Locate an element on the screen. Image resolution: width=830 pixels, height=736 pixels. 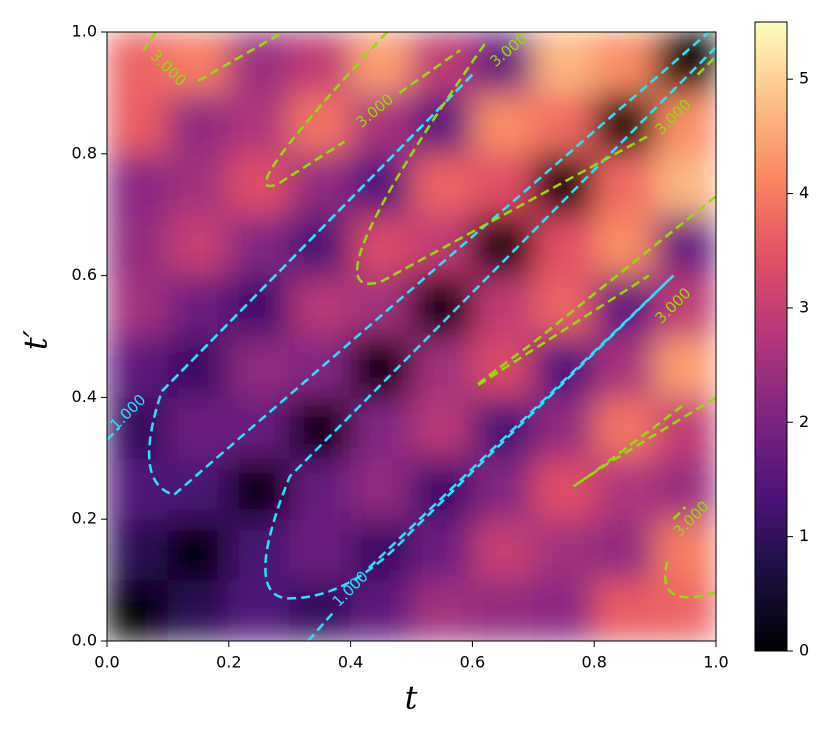
y-tick-label: 0.4 is located at coordinates (84, 396).